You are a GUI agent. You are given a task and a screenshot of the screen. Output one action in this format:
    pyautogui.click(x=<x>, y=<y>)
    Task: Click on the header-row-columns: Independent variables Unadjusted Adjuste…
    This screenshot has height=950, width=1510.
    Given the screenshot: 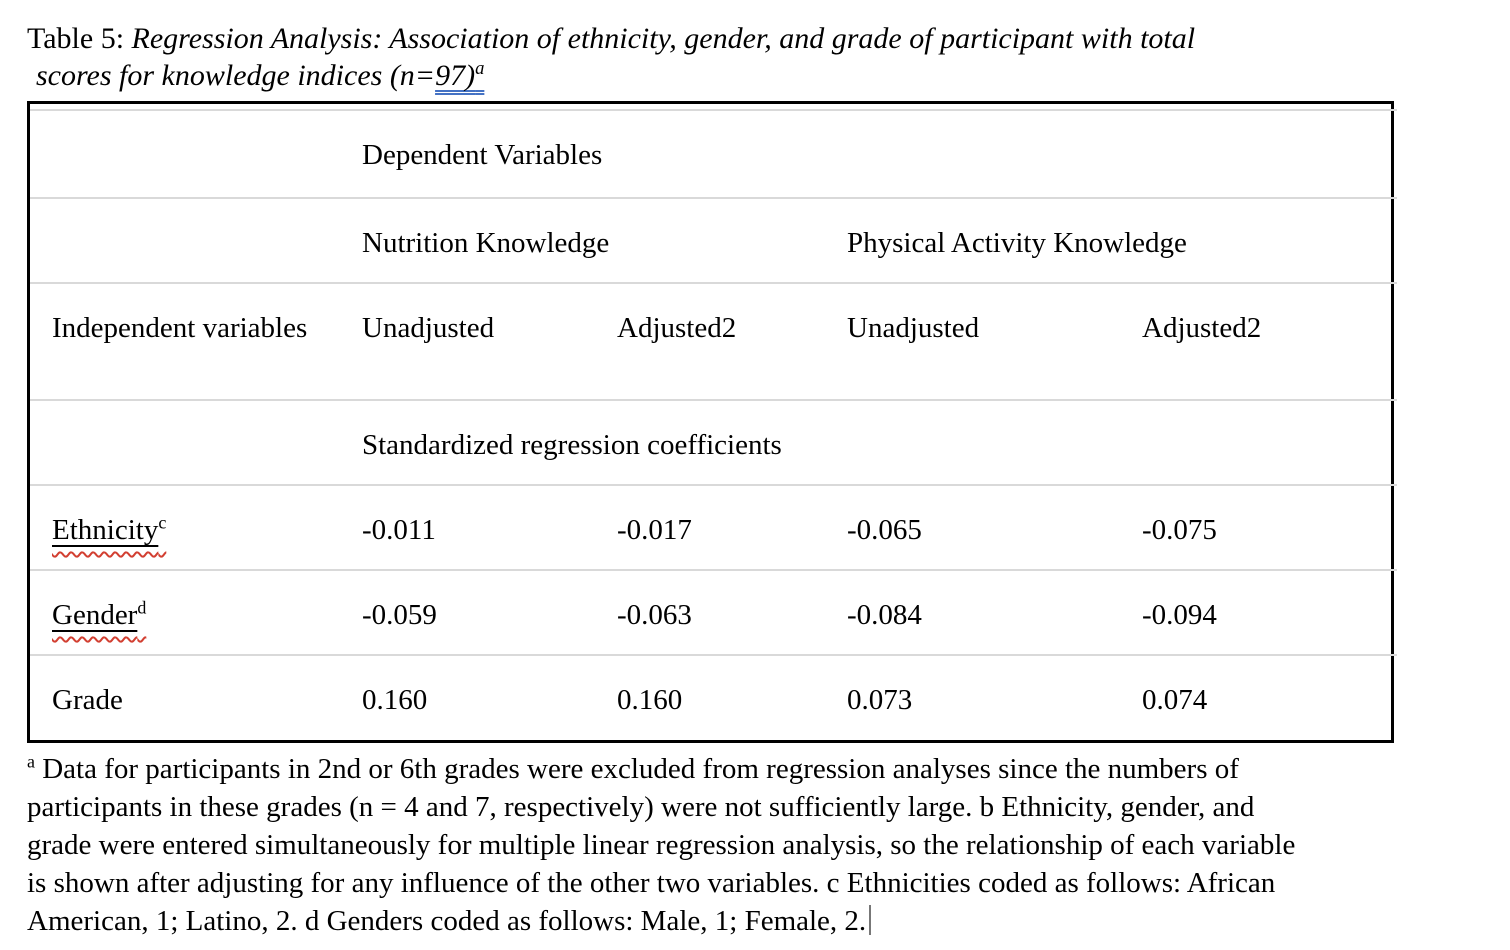 What is the action you would take?
    pyautogui.click(x=713, y=341)
    